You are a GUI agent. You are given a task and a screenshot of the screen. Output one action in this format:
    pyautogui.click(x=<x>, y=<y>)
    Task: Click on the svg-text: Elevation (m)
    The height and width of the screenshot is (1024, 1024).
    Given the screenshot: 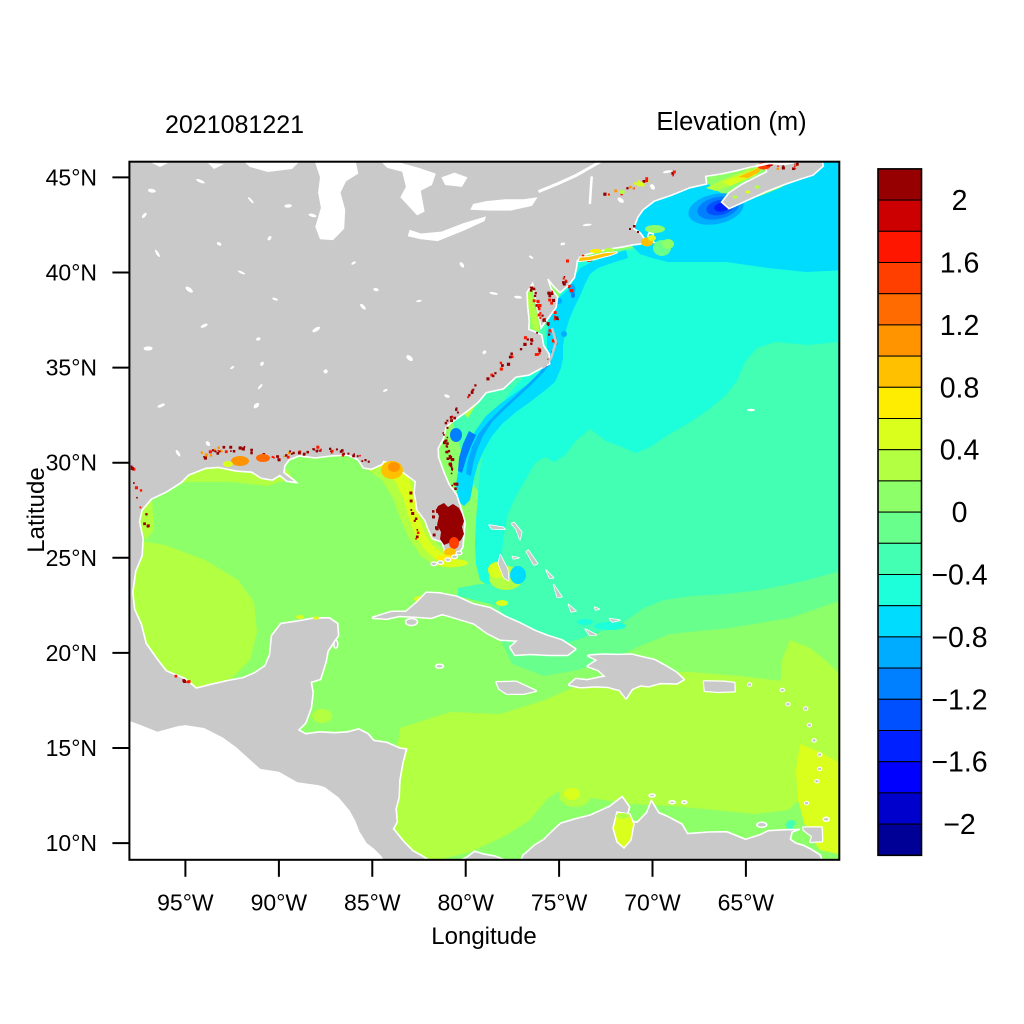 What is the action you would take?
    pyautogui.click(x=731, y=122)
    